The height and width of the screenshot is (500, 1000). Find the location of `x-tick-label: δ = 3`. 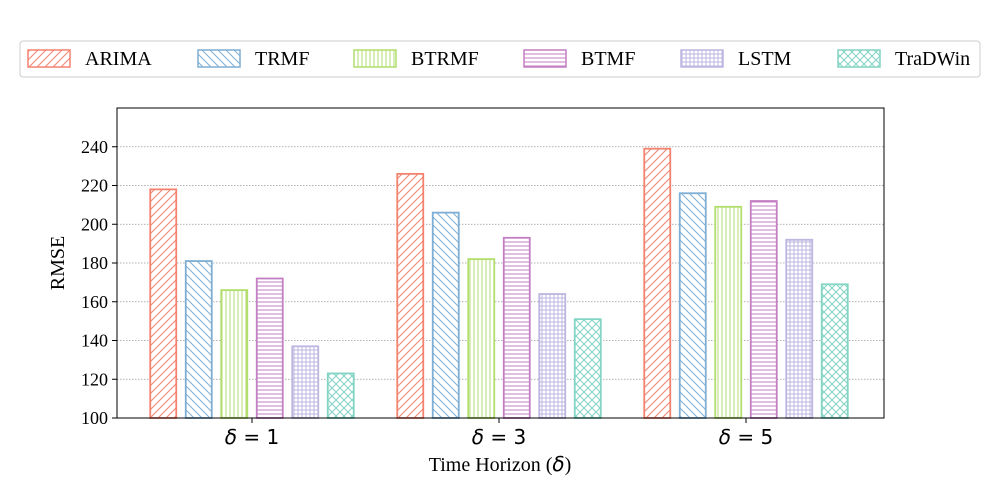

x-tick-label: δ = 3 is located at coordinates (499, 437).